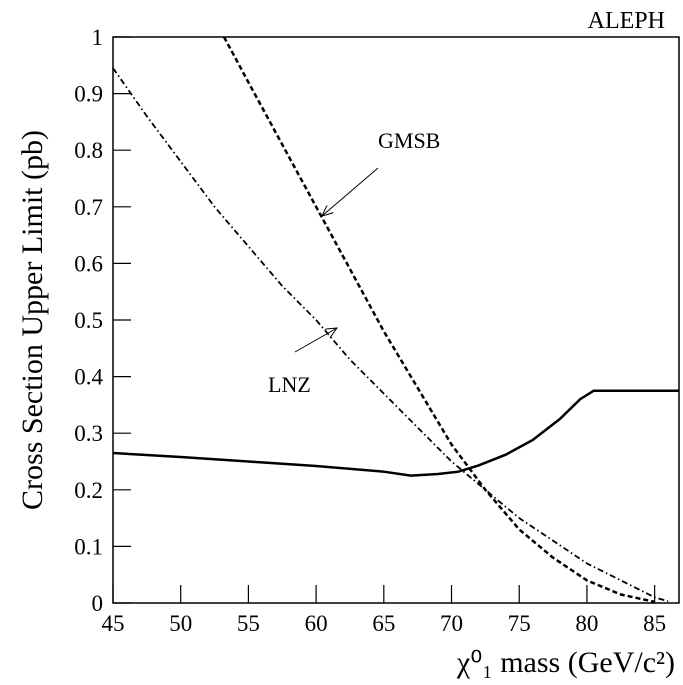 The height and width of the screenshot is (685, 683). Describe the element at coordinates (316, 623) in the screenshot. I see `x-tick-label: 60` at that location.